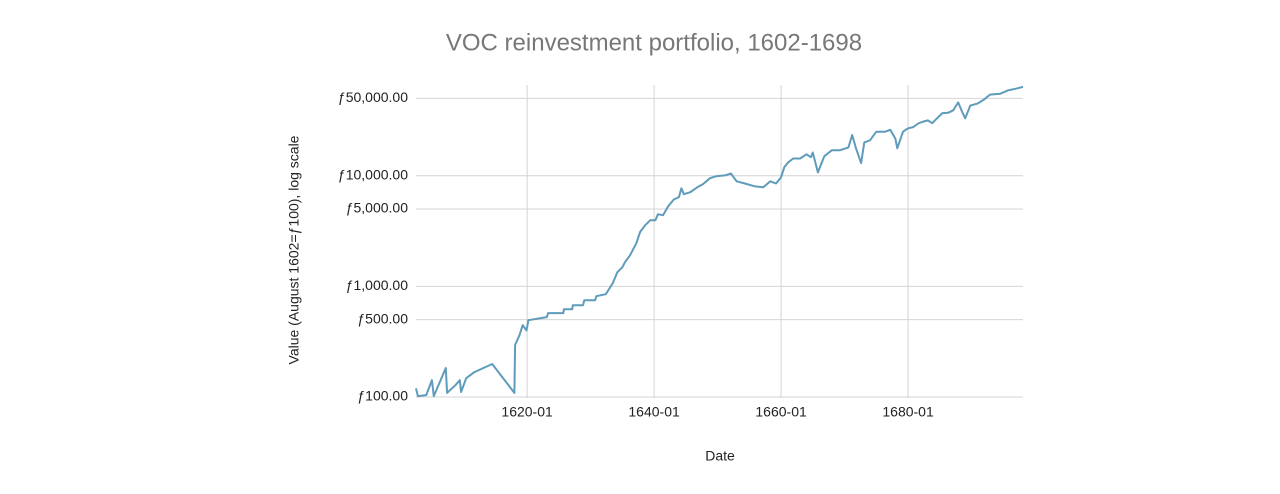 The height and width of the screenshot is (494, 1280). Describe the element at coordinates (654, 412) in the screenshot. I see `x-tick-label: 1640-01` at that location.